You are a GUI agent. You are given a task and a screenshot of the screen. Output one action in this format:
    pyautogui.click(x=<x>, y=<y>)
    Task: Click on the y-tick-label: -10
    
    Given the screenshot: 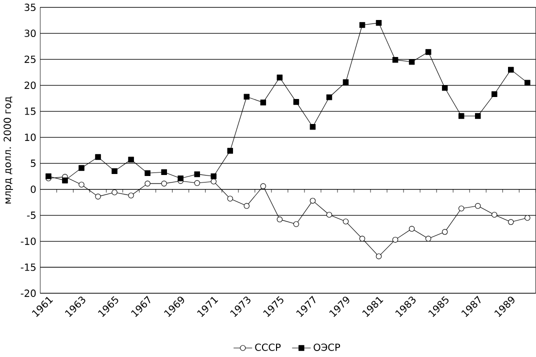 What is the action you would take?
    pyautogui.click(x=28, y=242)
    